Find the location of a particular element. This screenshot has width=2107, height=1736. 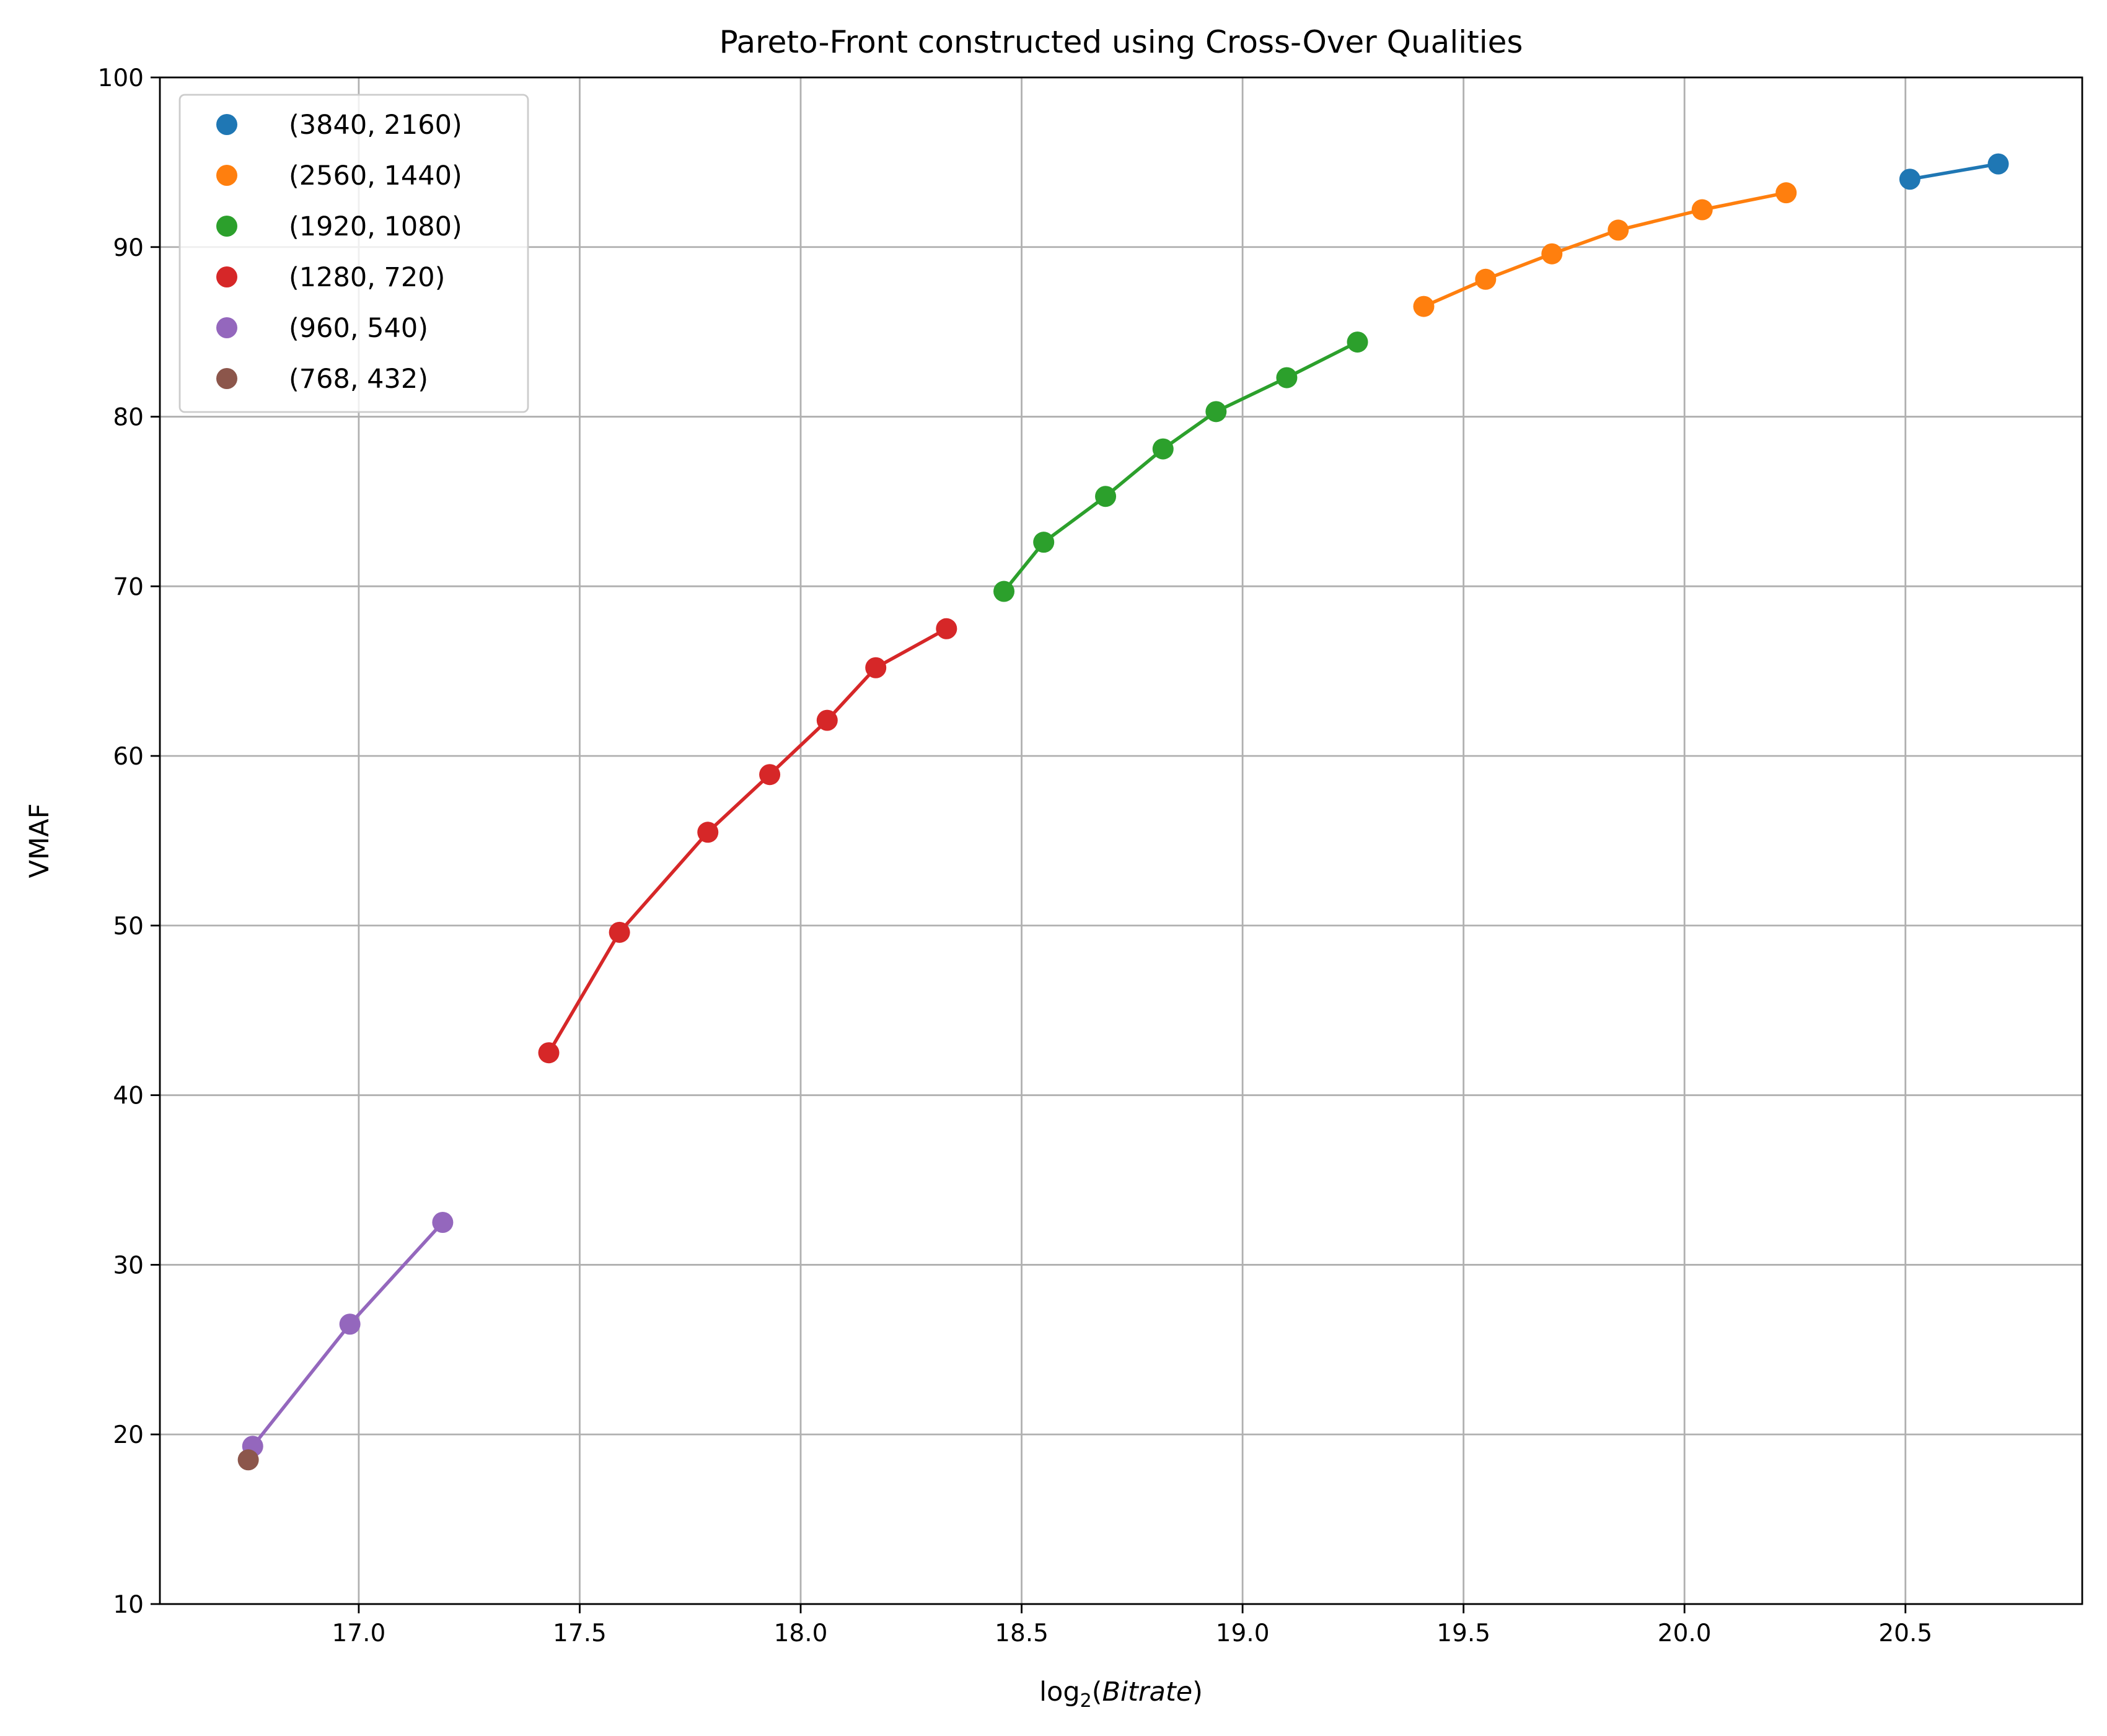

x-axis-label-log: log is located at coordinates (1059, 1693).